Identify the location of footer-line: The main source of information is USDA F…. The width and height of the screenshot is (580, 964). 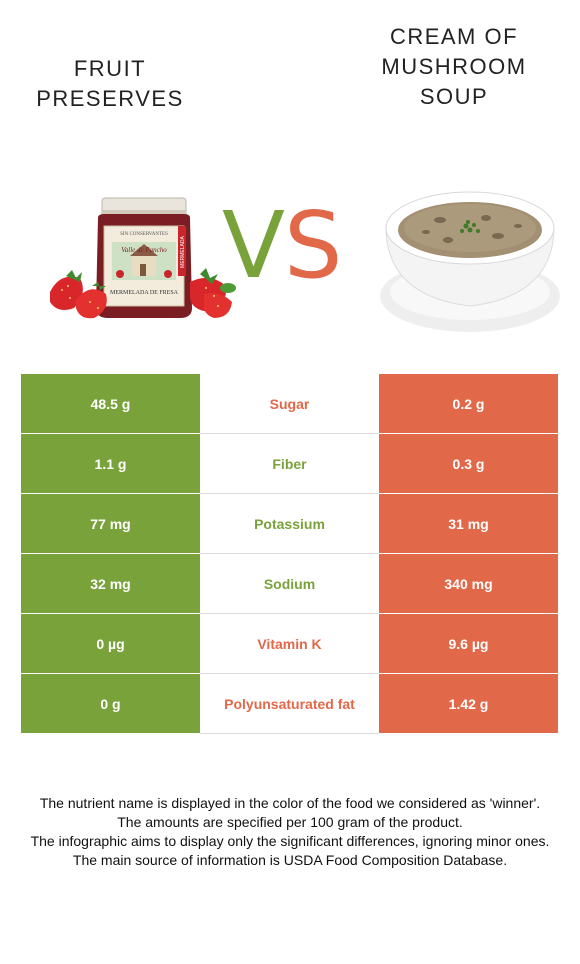
(290, 860).